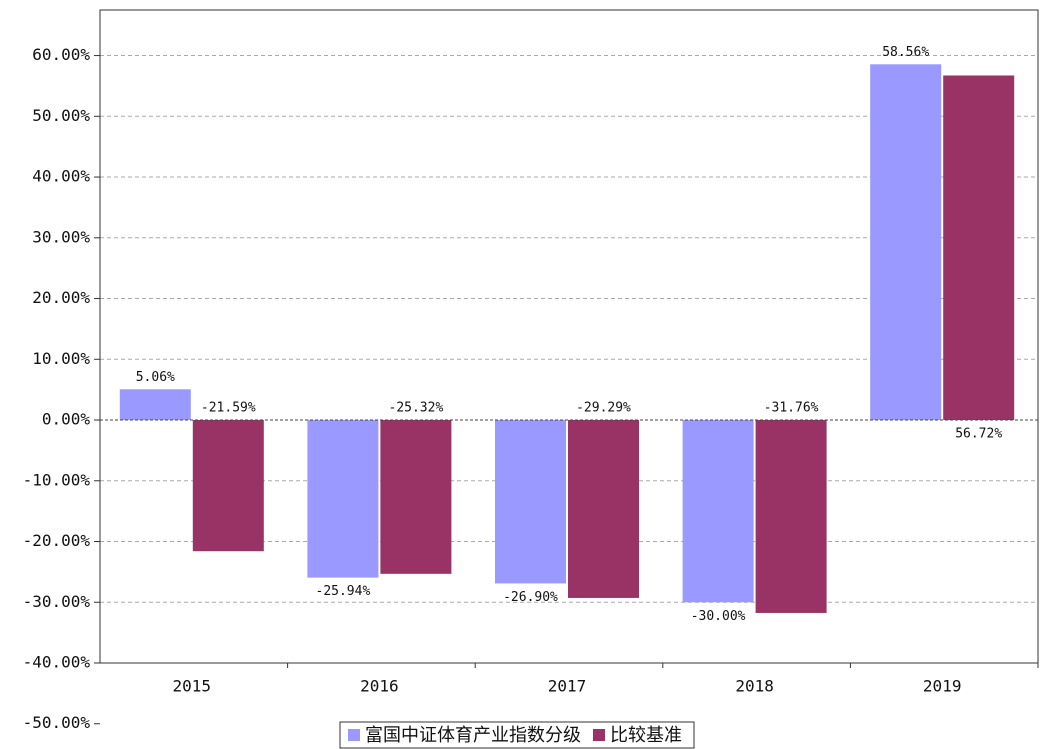 Image resolution: width=1040 pixels, height=749 pixels. I want to click on x-tick-label: 2016, so click(379, 686).